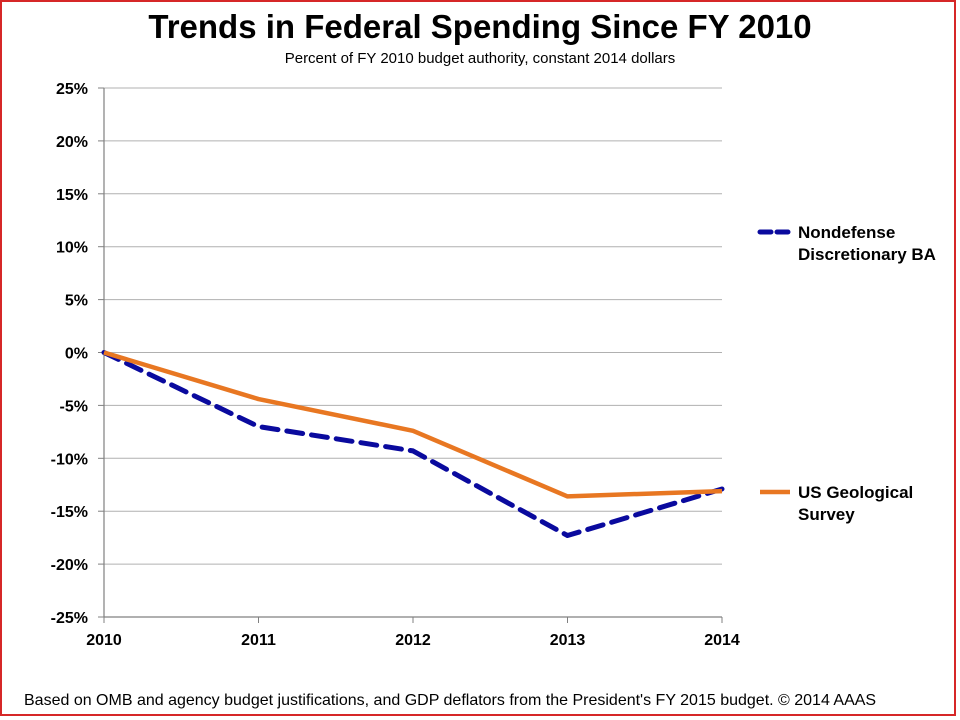  Describe the element at coordinates (69, 459) in the screenshot. I see `y-tick-label: -10%` at that location.